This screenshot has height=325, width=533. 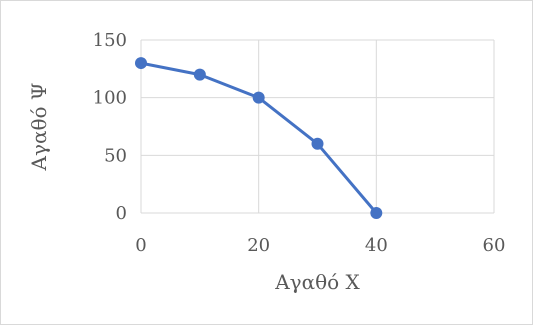 What do you see at coordinates (39, 127) in the screenshot?
I see `y-axis-title: Αγαθό Ψ` at bounding box center [39, 127].